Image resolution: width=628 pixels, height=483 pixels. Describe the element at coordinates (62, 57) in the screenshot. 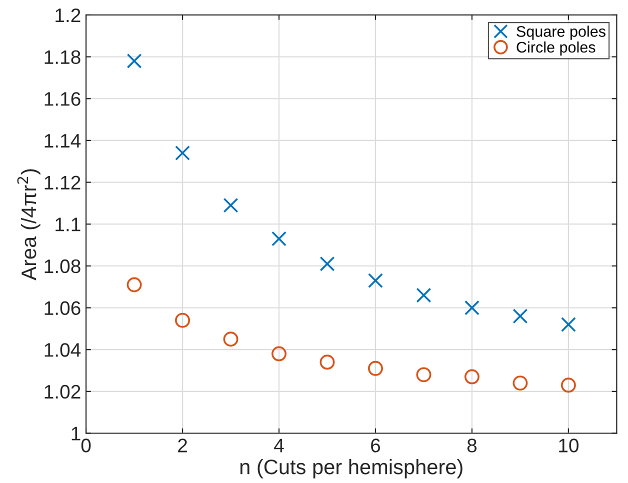

I see `y-tick-label: 1.18` at that location.